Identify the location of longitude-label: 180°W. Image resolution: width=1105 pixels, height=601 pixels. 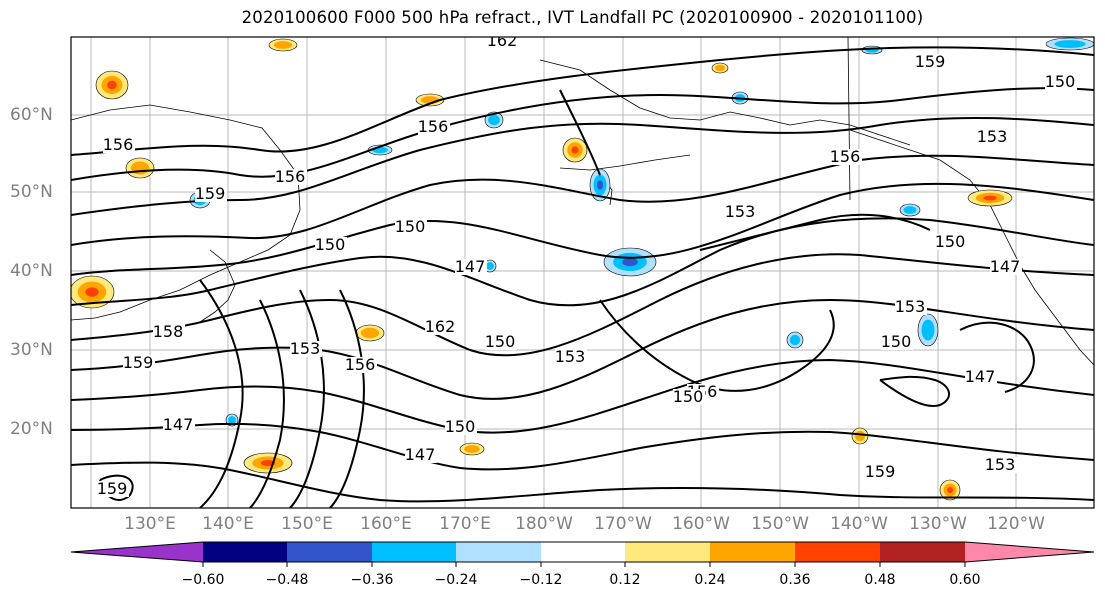
(544, 524).